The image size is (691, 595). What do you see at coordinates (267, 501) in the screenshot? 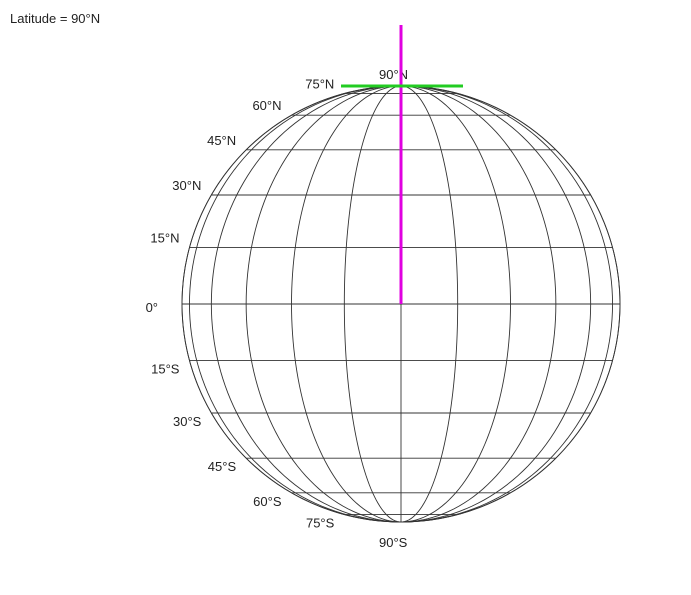
I see `latitude-label: 60°S` at bounding box center [267, 501].